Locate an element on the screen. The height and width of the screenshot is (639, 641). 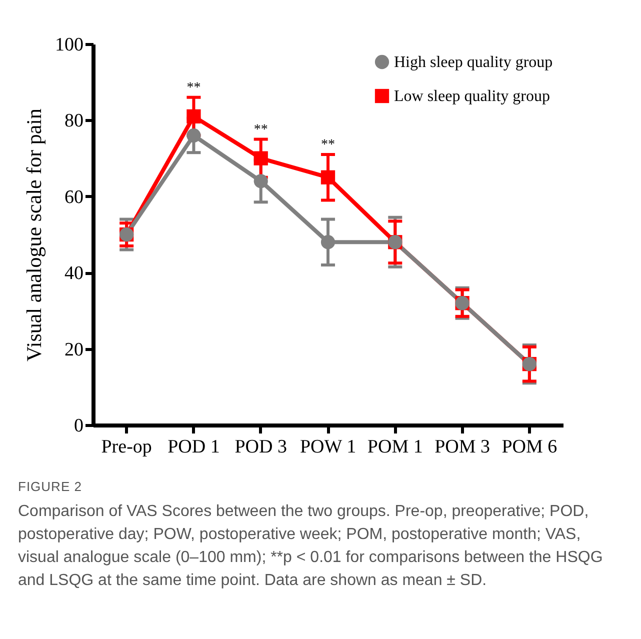
y-tick-label: 40 is located at coordinates (74, 273).